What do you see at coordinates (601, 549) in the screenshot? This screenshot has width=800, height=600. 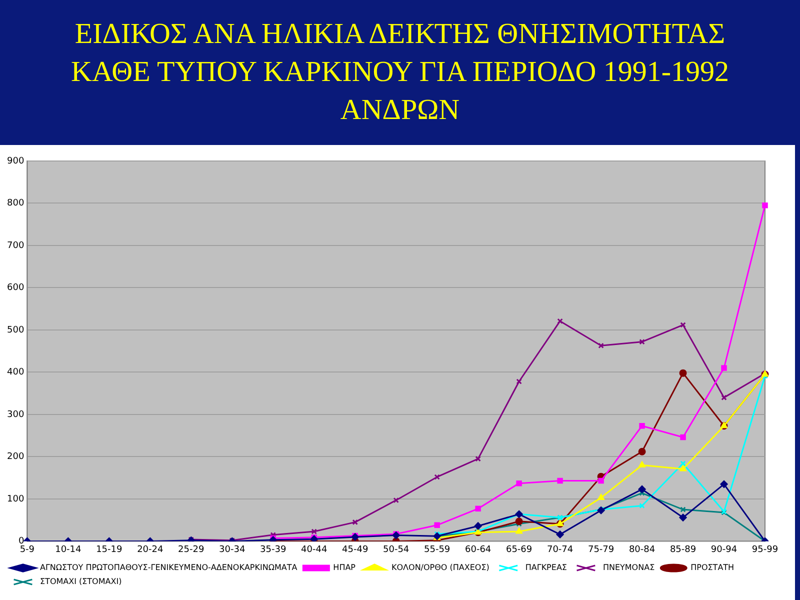 I see `x-tick-label: 75-79` at bounding box center [601, 549].